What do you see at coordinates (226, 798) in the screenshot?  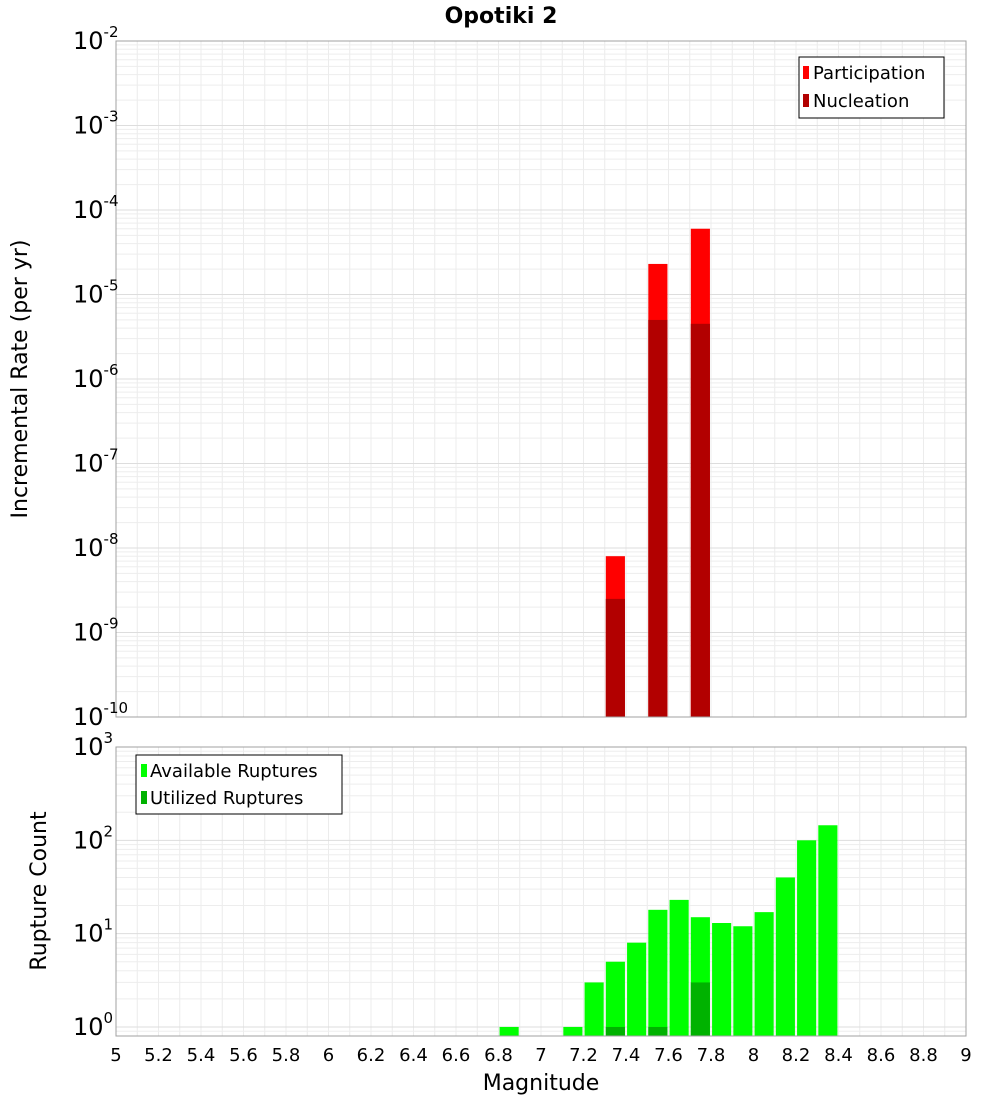 I see `utilized-legend-label: Utilized Ruptures` at bounding box center [226, 798].